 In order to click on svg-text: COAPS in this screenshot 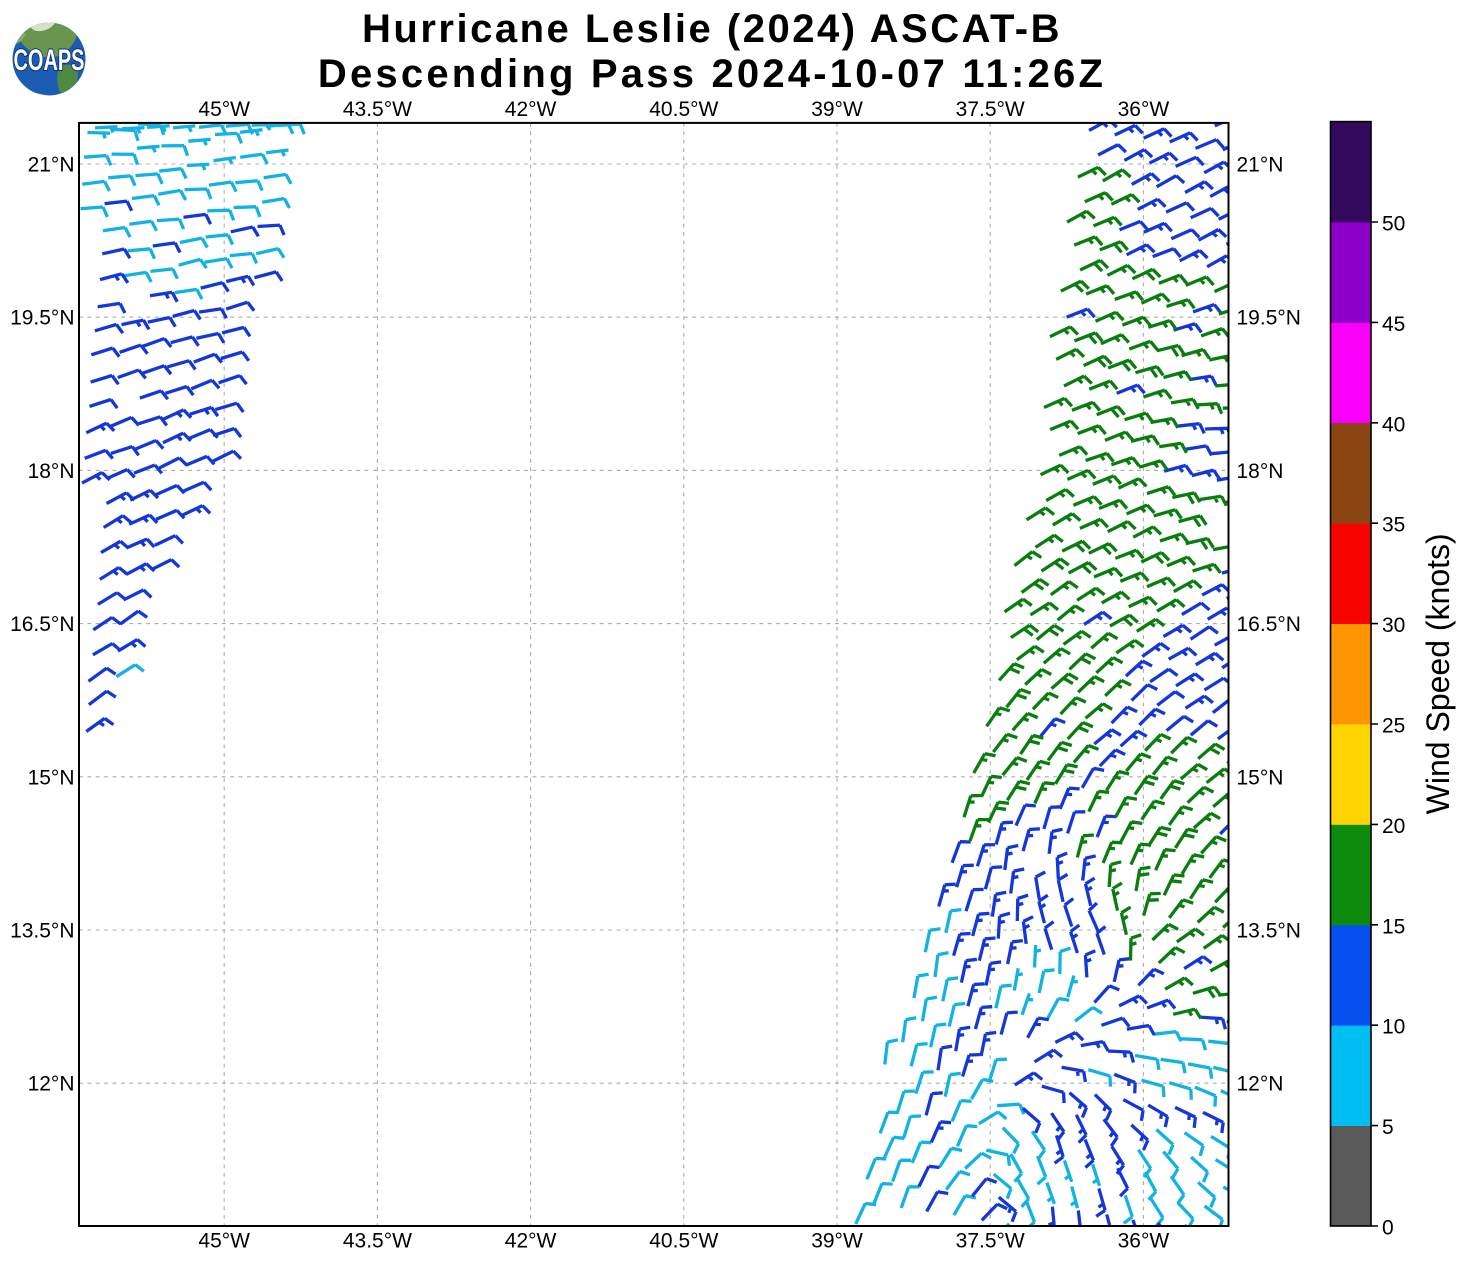, I will do `click(49, 60)`.